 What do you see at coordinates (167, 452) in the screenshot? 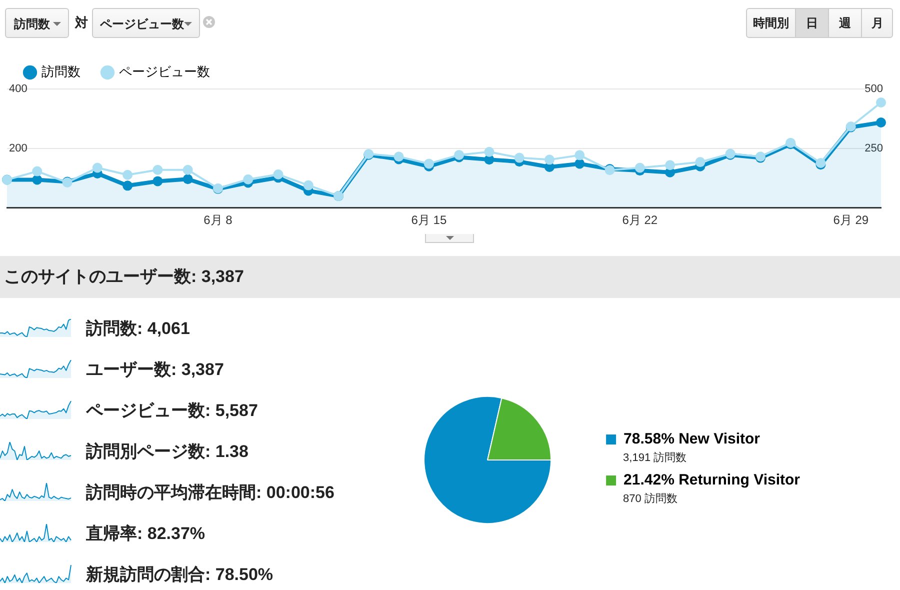
I see `text: 訪問別ページ数: 1.38` at bounding box center [167, 452].